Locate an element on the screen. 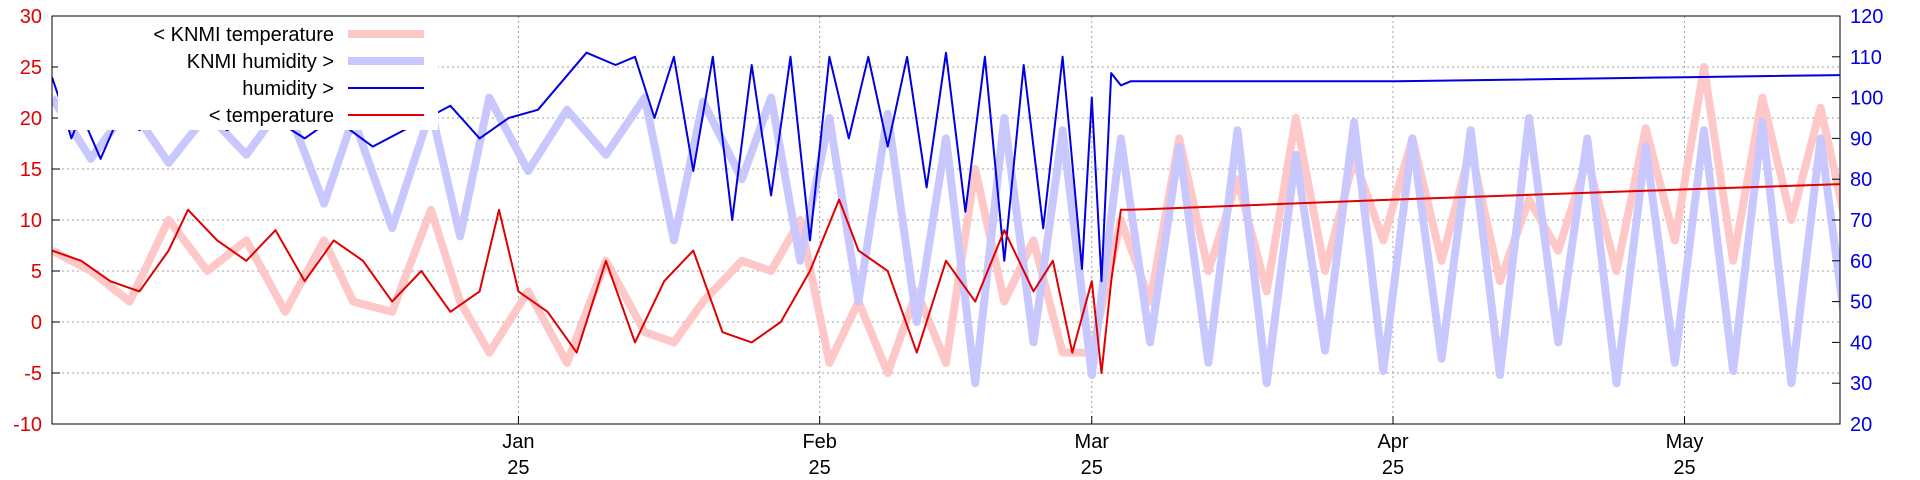 The image size is (1920, 480). y-right-tick-label: 60 is located at coordinates (1861, 262).